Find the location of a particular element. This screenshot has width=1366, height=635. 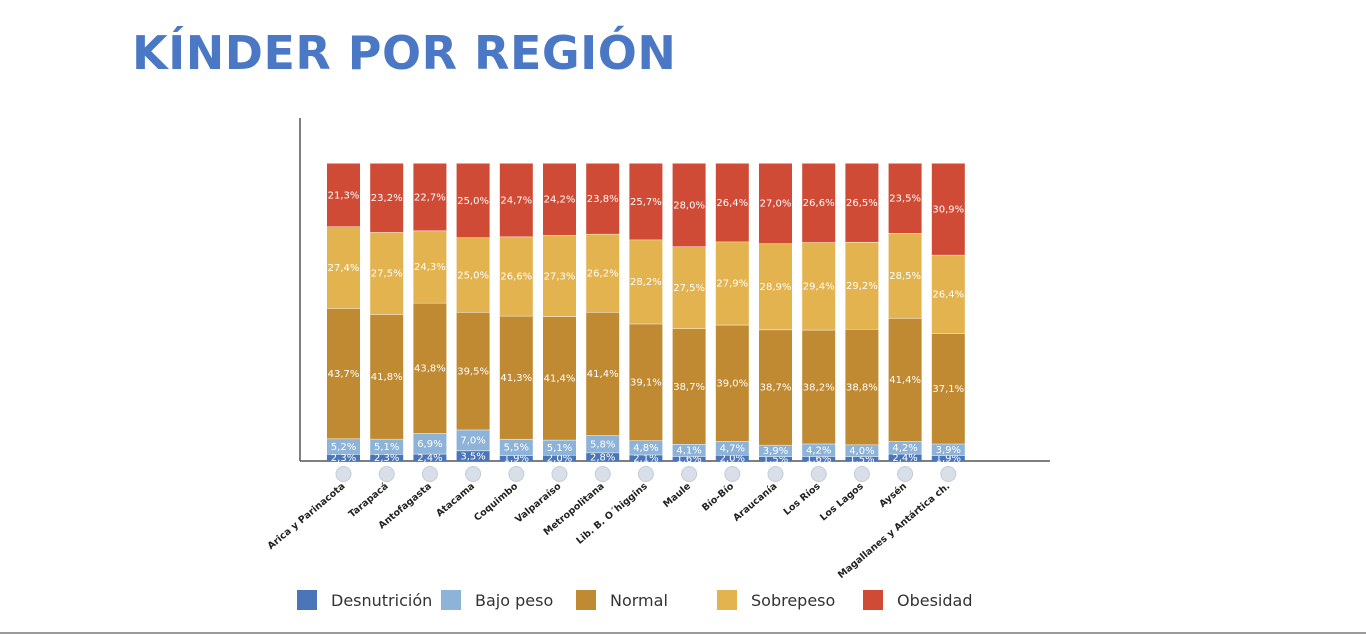

legend-label: Sobrepeso is located at coordinates (793, 600).